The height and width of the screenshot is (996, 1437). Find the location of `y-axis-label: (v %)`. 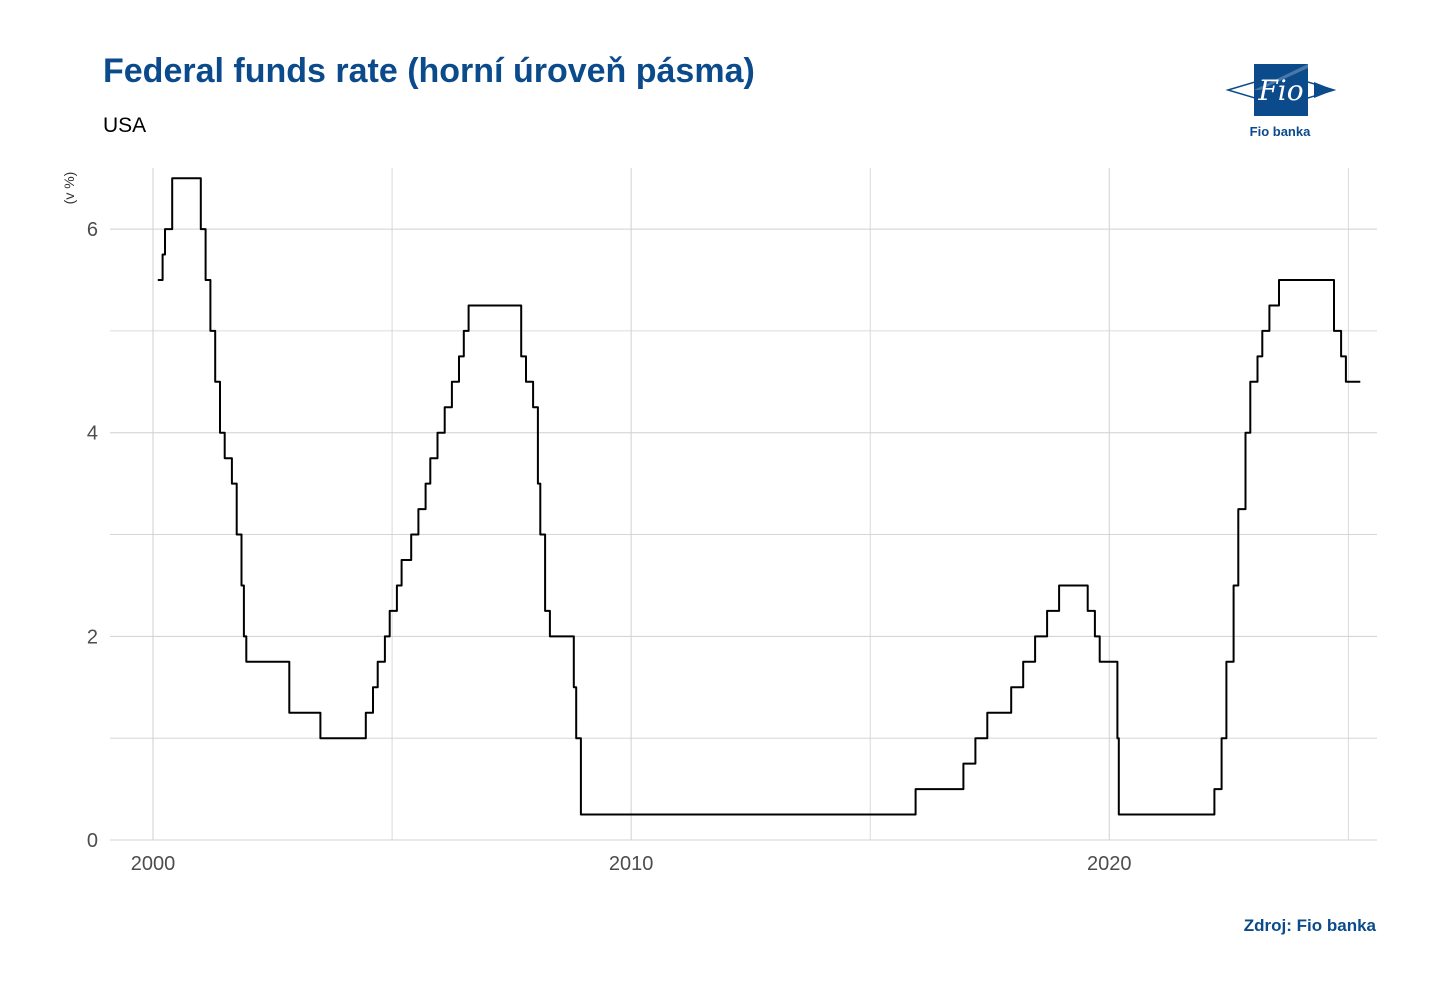

y-axis-label: (v %) is located at coordinates (69, 188).